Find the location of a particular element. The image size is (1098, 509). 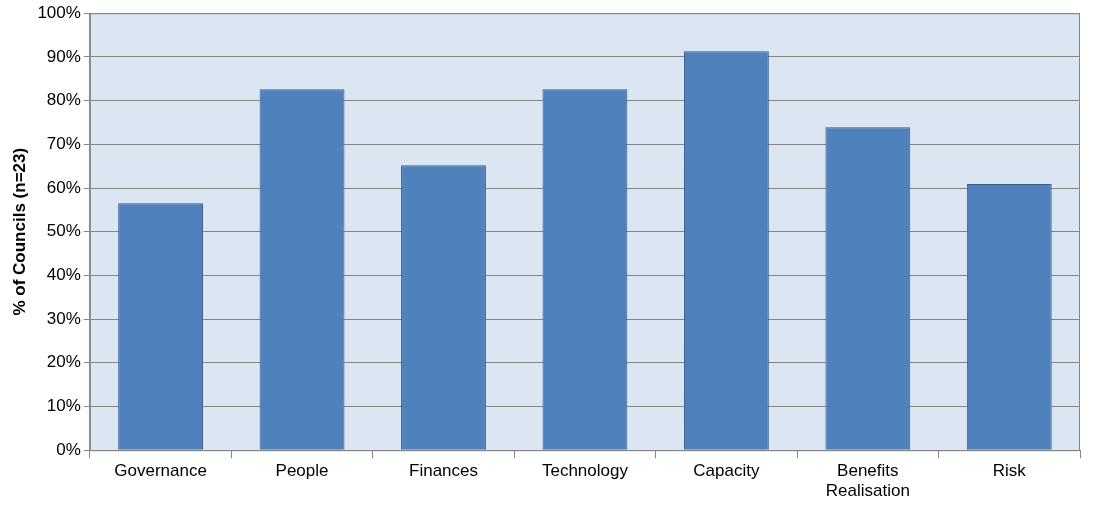

y-tick-label: 60% is located at coordinates (63, 187).